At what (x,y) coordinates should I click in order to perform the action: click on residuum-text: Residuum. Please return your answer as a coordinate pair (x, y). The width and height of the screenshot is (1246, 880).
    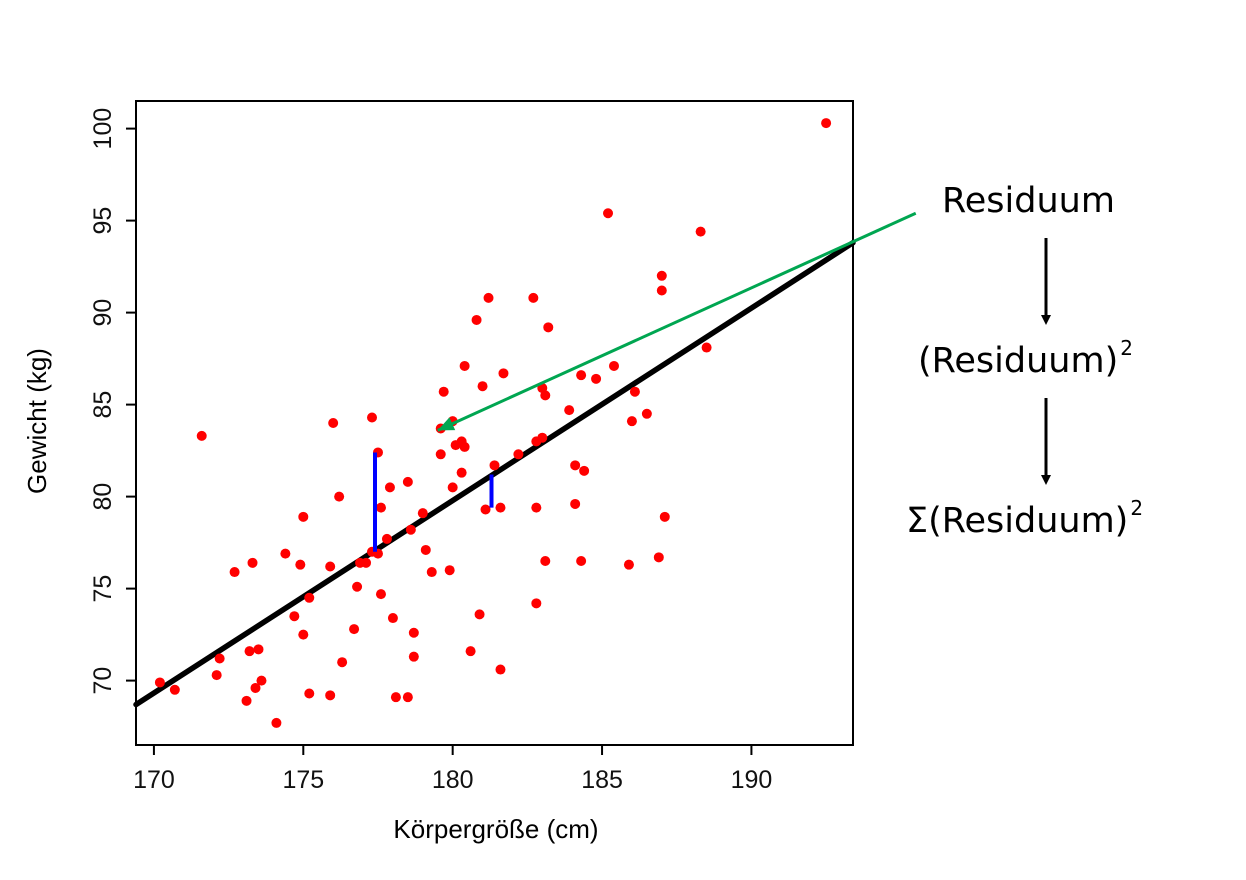
    Looking at the image, I should click on (1028, 201).